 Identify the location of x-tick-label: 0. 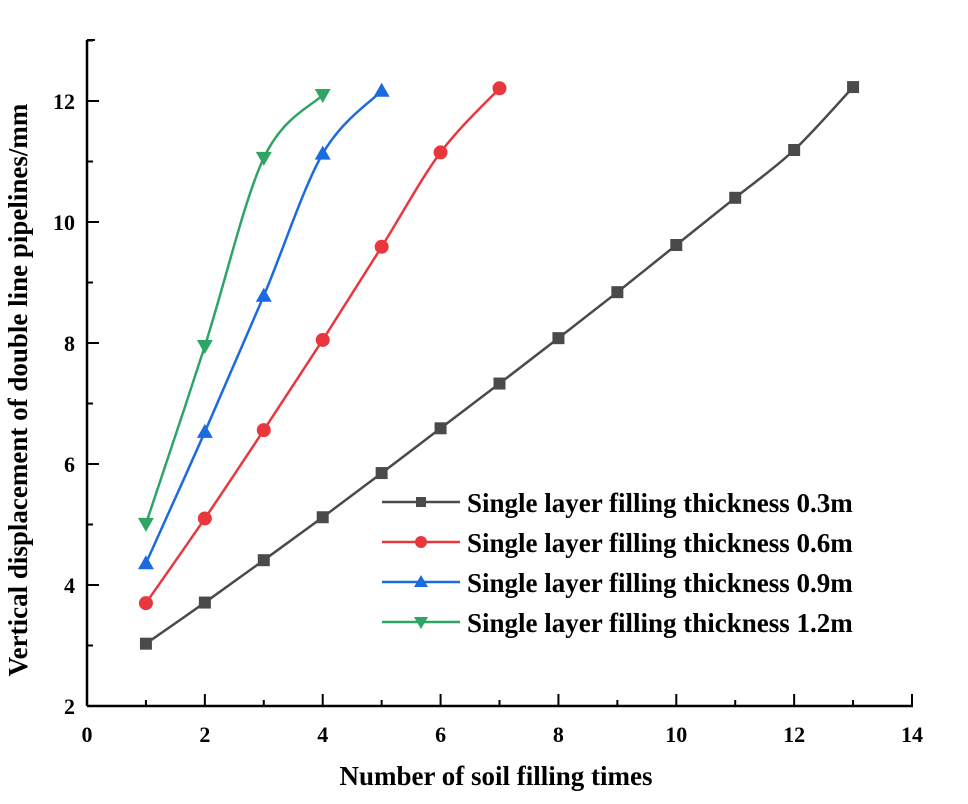
(87, 734).